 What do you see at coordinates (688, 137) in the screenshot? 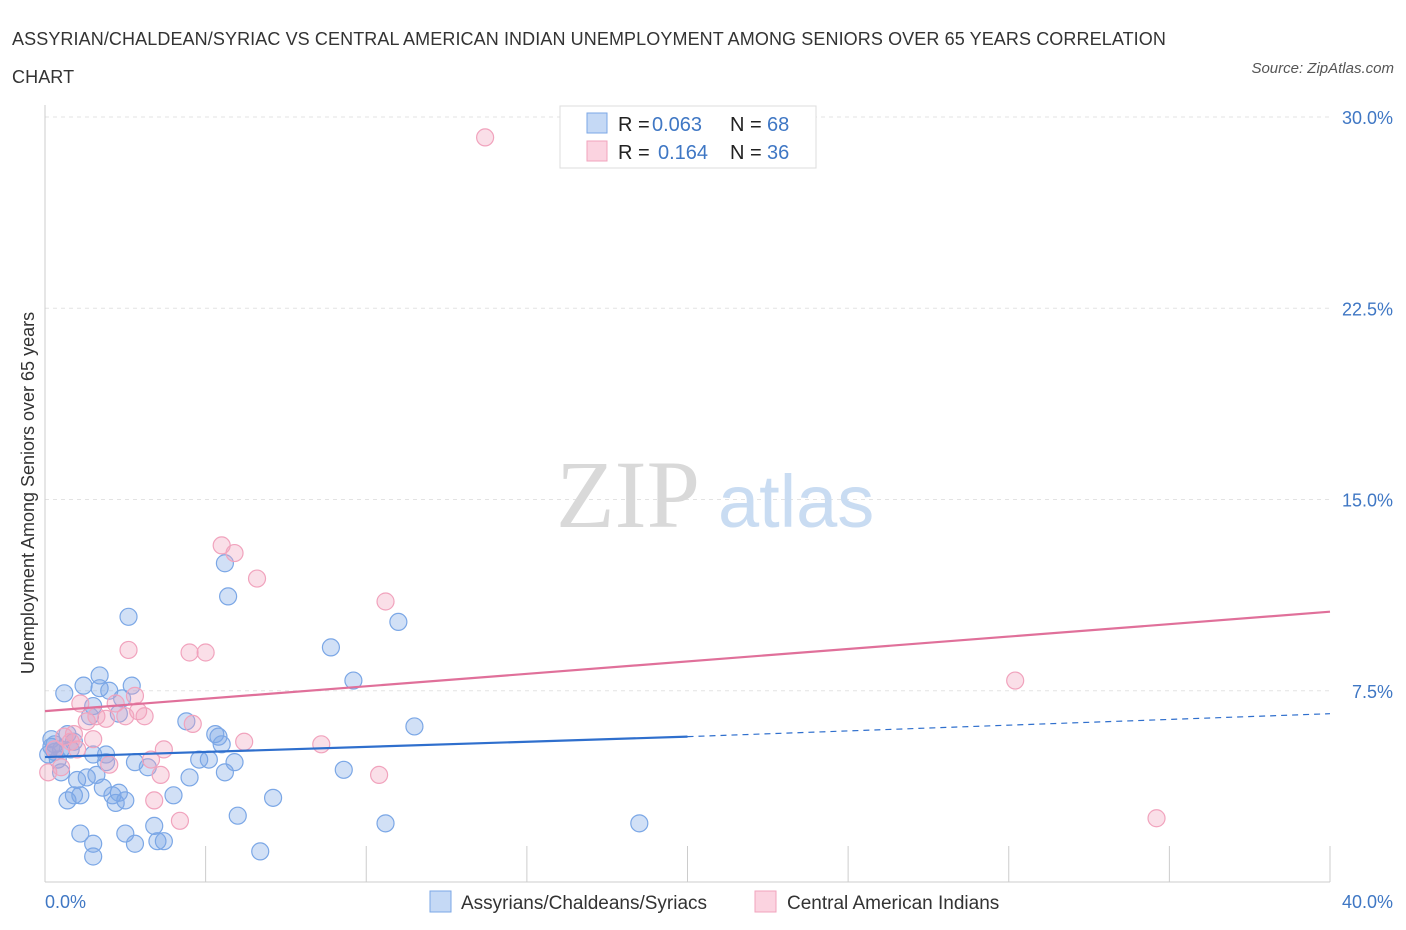
I see `legend-box: R = 0.063 N = 68 R = 0.164 N = 36` at bounding box center [688, 137].